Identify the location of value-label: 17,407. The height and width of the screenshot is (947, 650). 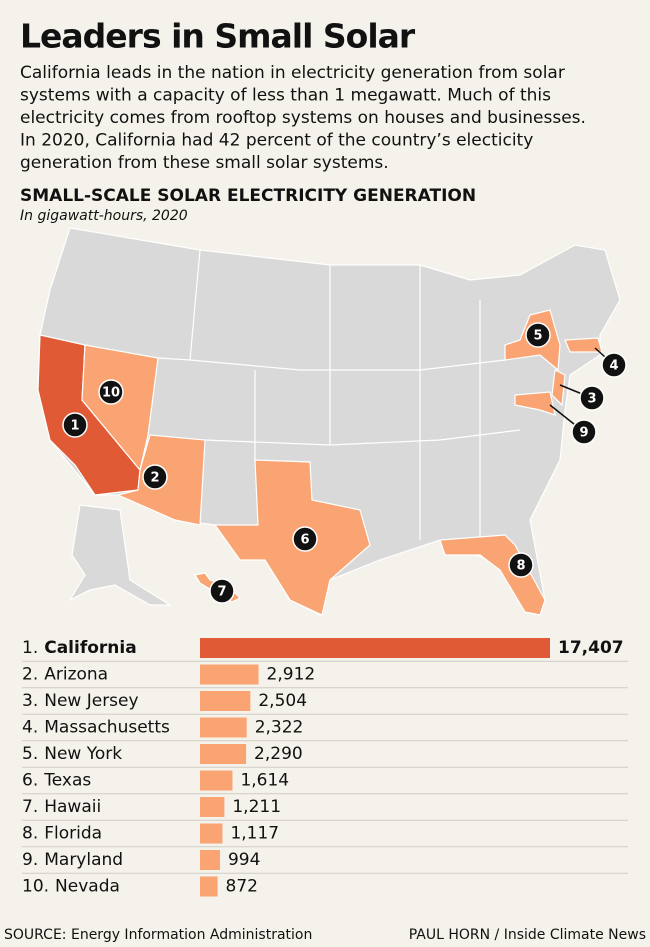
(591, 648).